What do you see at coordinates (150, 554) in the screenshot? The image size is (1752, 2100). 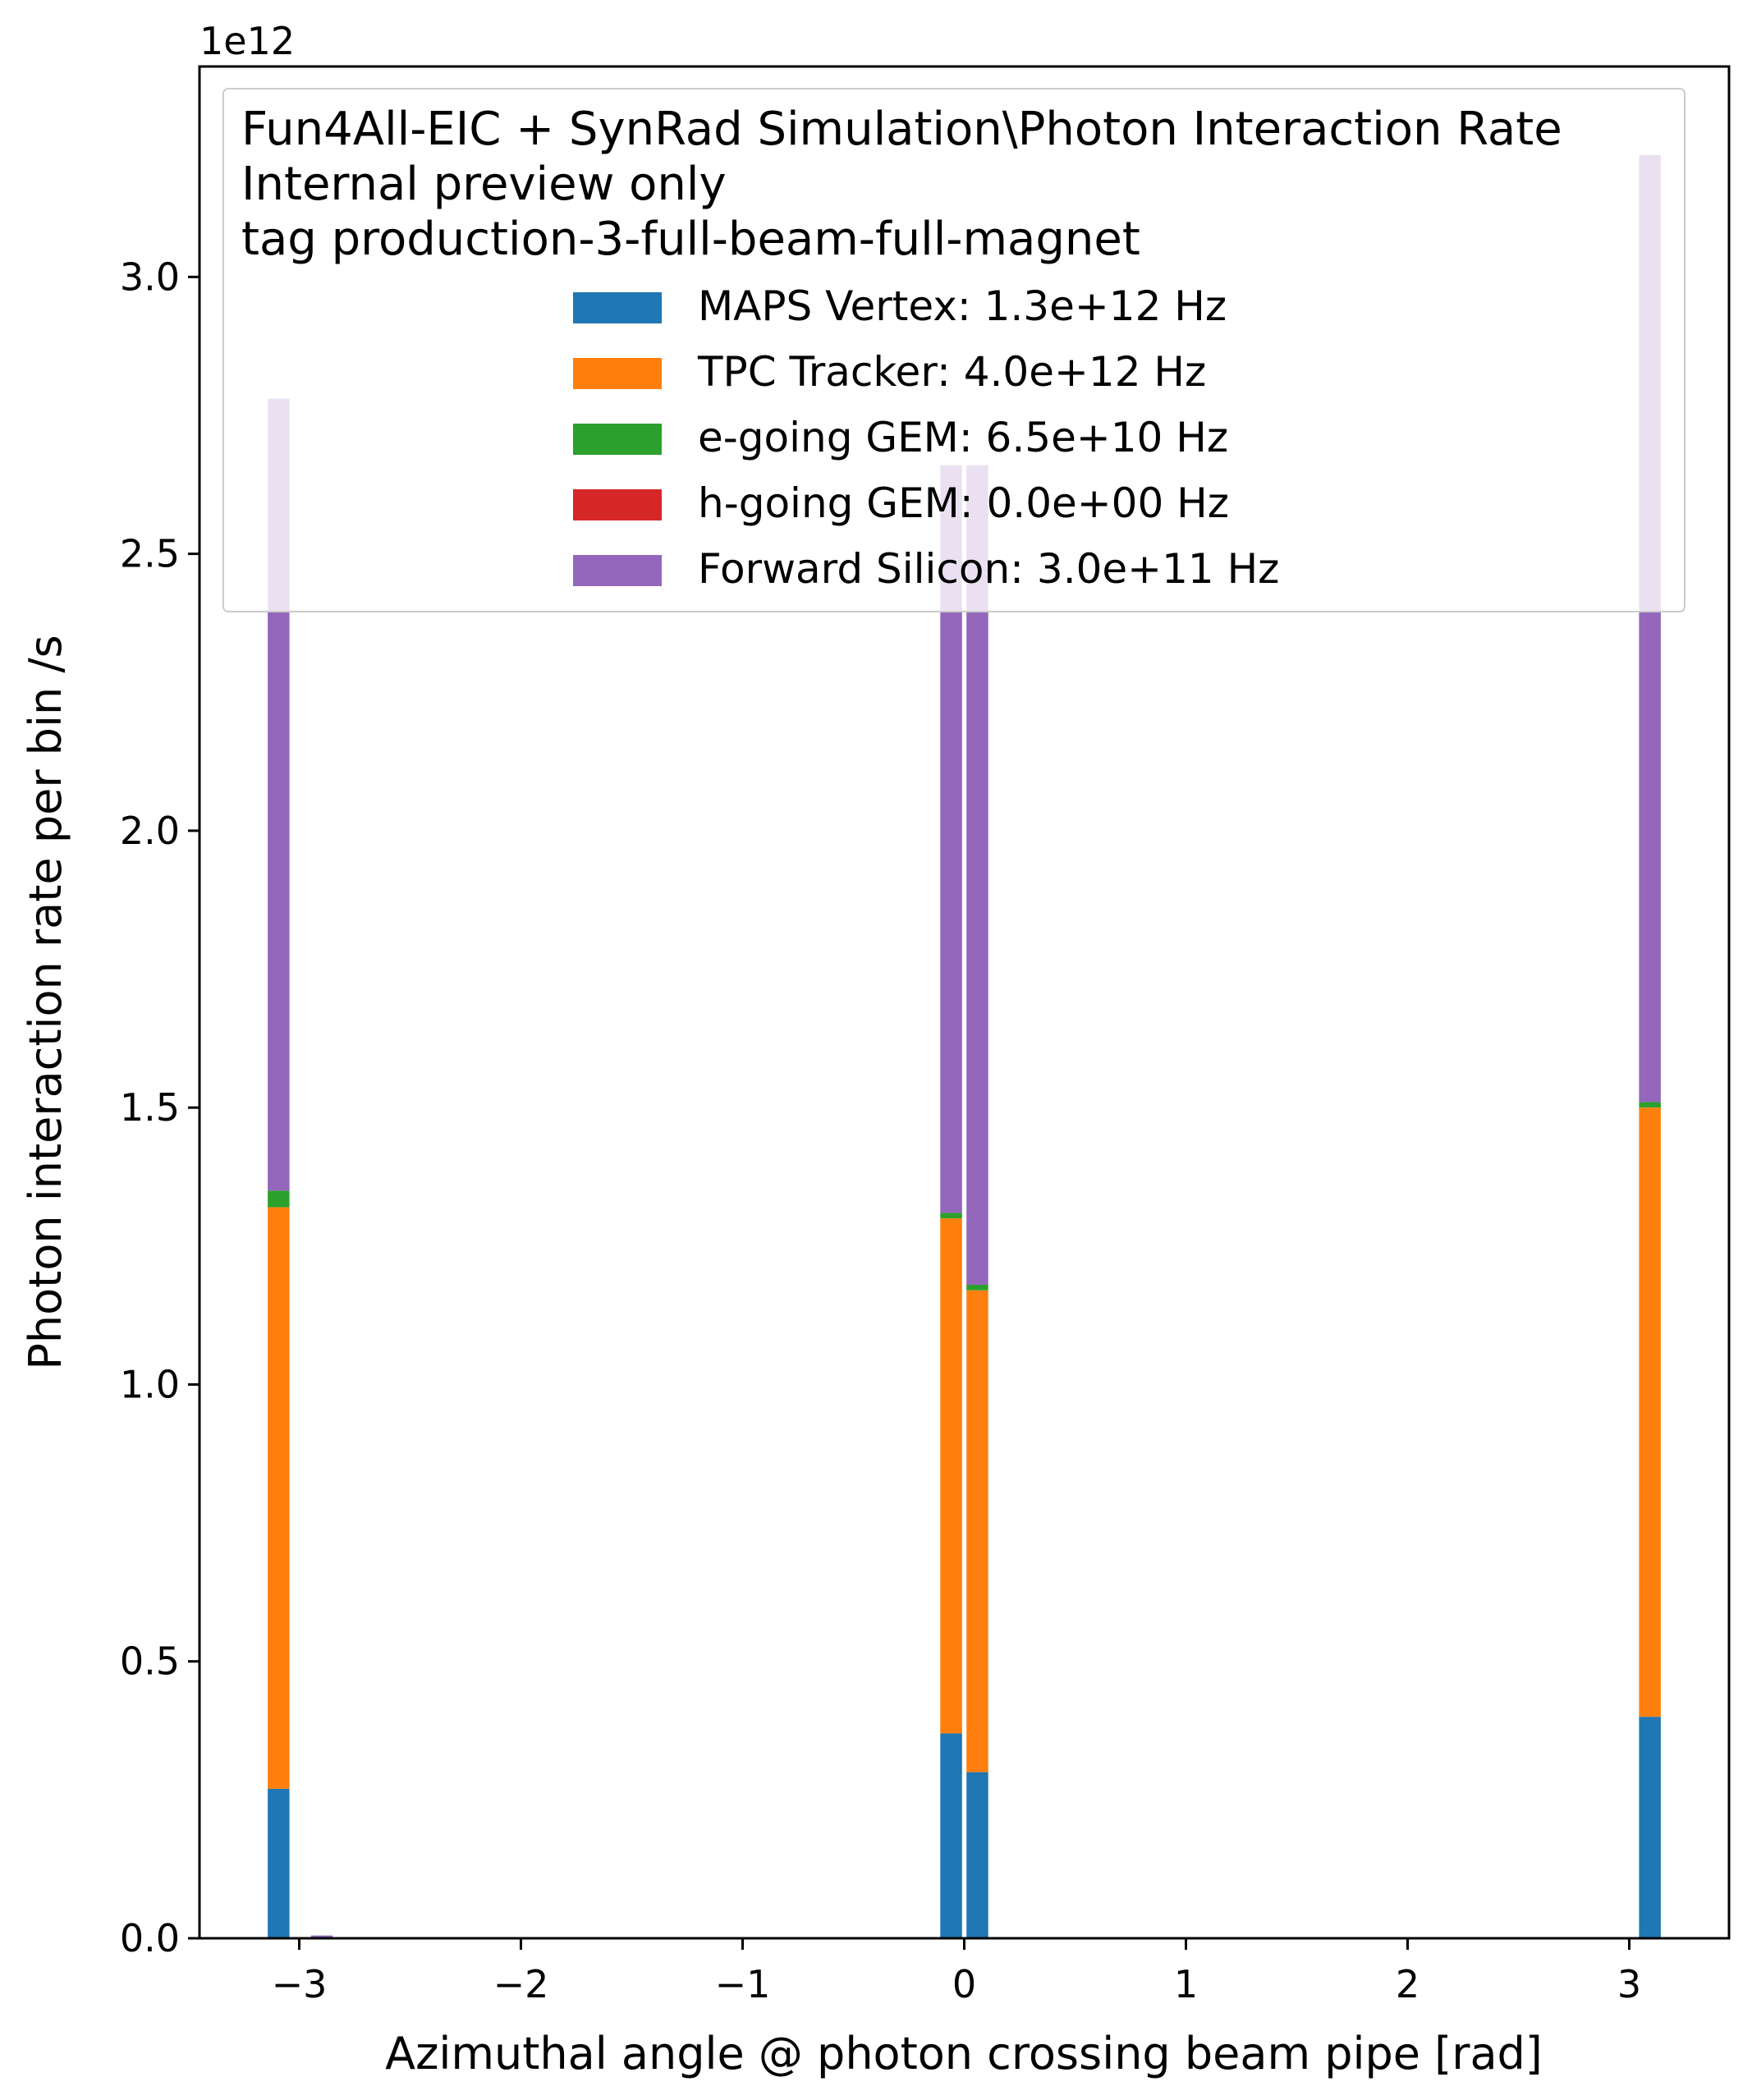 I see `y-tick-label: 2.5` at bounding box center [150, 554].